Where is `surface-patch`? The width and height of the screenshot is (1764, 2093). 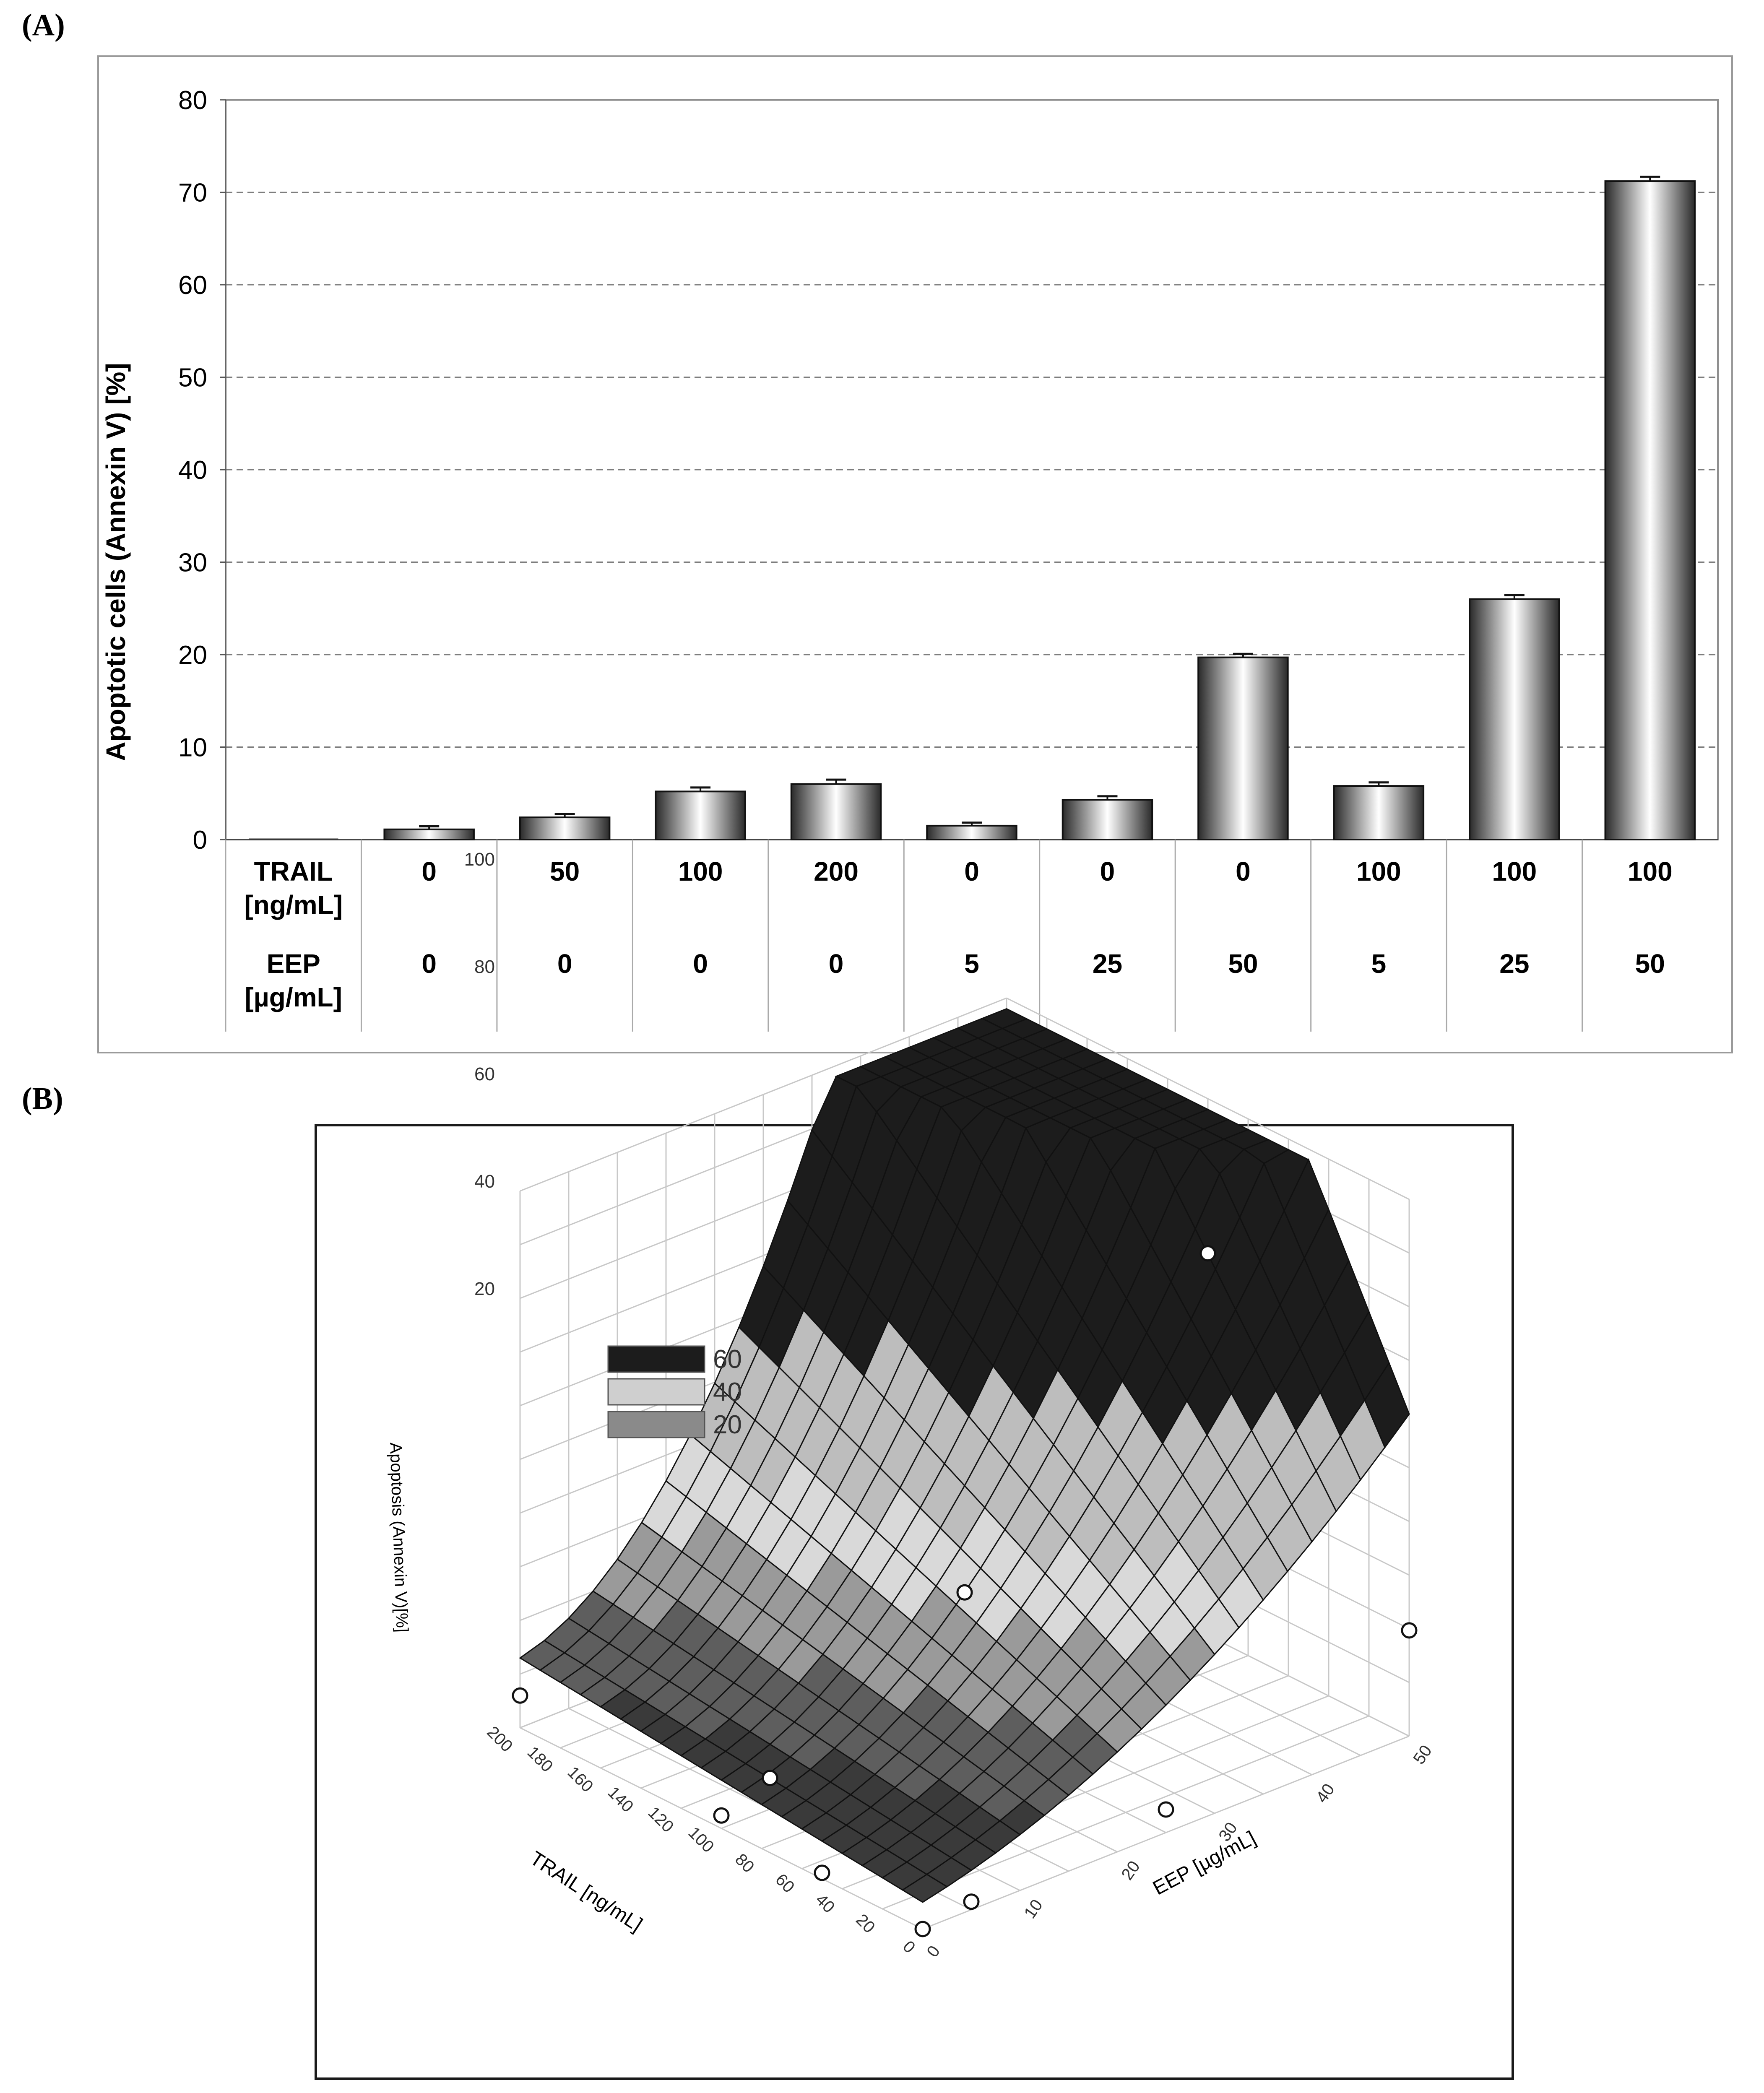
surface-patch is located at coordinates (924, 1888).